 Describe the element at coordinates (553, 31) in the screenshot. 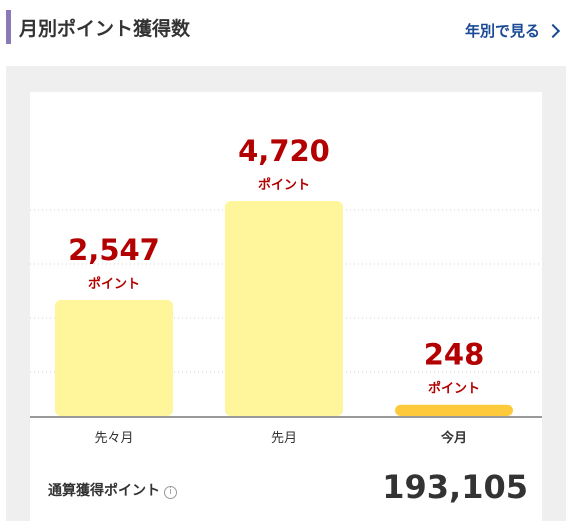

I see `chevron-right-icon` at that location.